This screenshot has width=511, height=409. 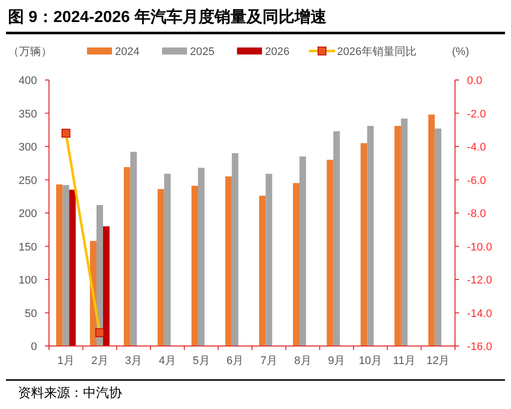 What do you see at coordinates (303, 361) in the screenshot?
I see `x-tick-label: 8月` at bounding box center [303, 361].